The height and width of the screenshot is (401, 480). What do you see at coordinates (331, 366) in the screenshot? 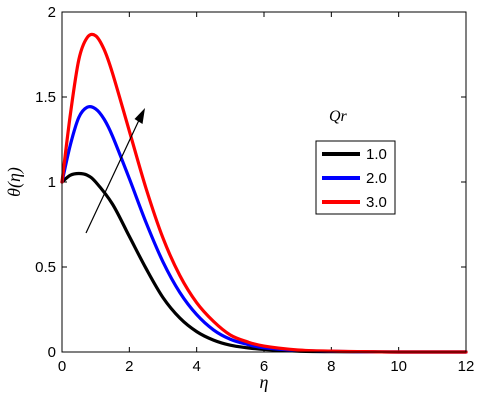
I see `x-tick-label: 8` at bounding box center [331, 366].